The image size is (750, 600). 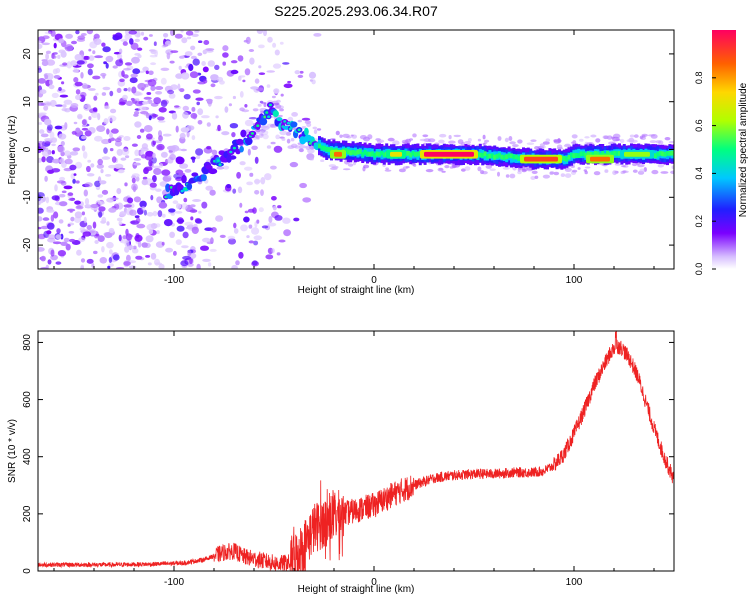 I want to click on y-tick-label: -20, so click(x=27, y=244).